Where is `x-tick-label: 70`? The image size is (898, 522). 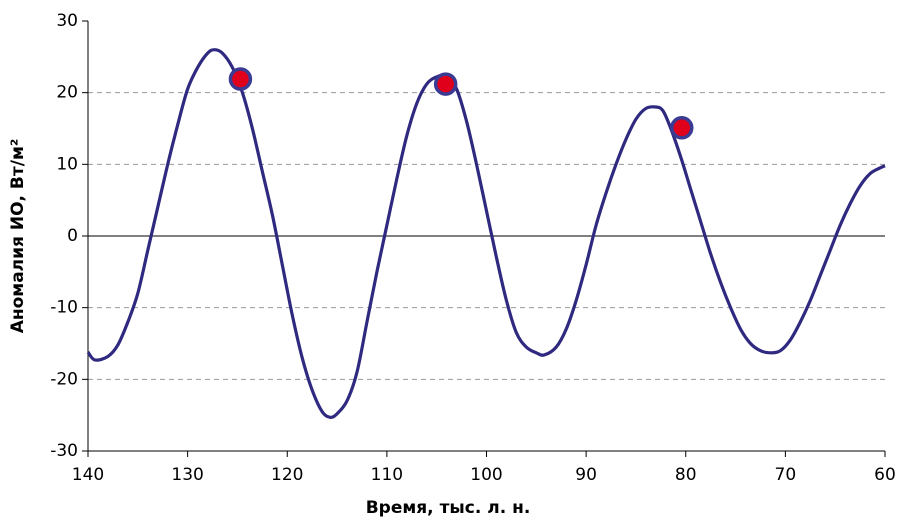
x-tick-label: 70 is located at coordinates (786, 475).